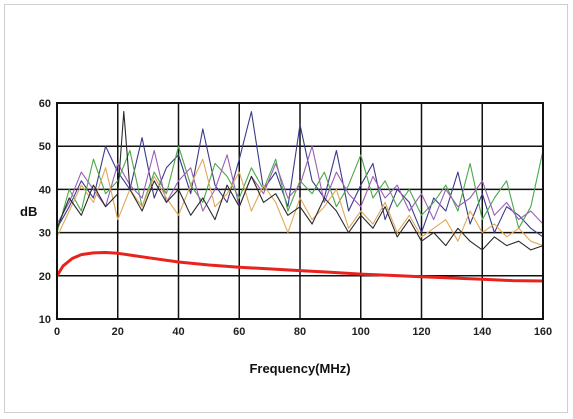 The width and height of the screenshot is (573, 419). Describe the element at coordinates (178, 332) in the screenshot. I see `x-tick-label: 40` at that location.